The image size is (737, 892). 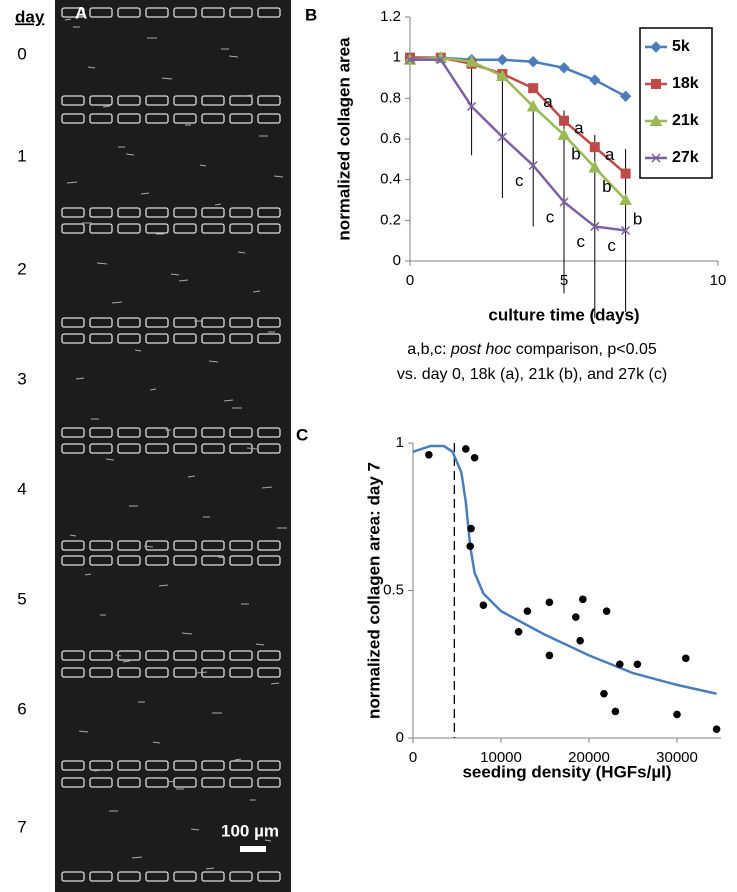 What do you see at coordinates (250, 830) in the screenshot?
I see `scale-bar-label: 100 µm` at bounding box center [250, 830].